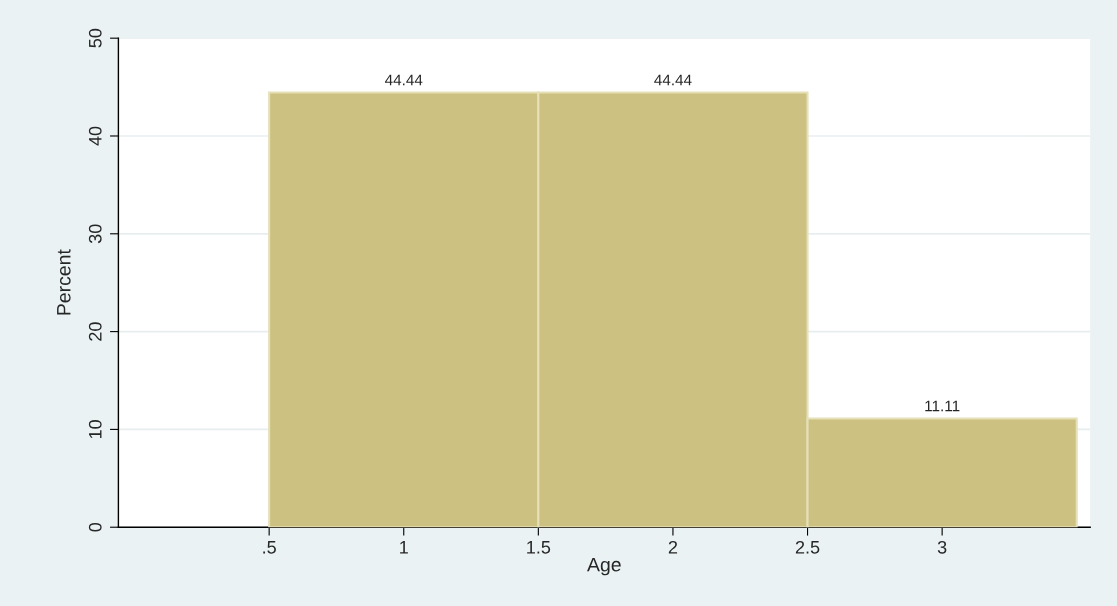  Describe the element at coordinates (269, 547) in the screenshot. I see `x-tick-label: .5` at that location.